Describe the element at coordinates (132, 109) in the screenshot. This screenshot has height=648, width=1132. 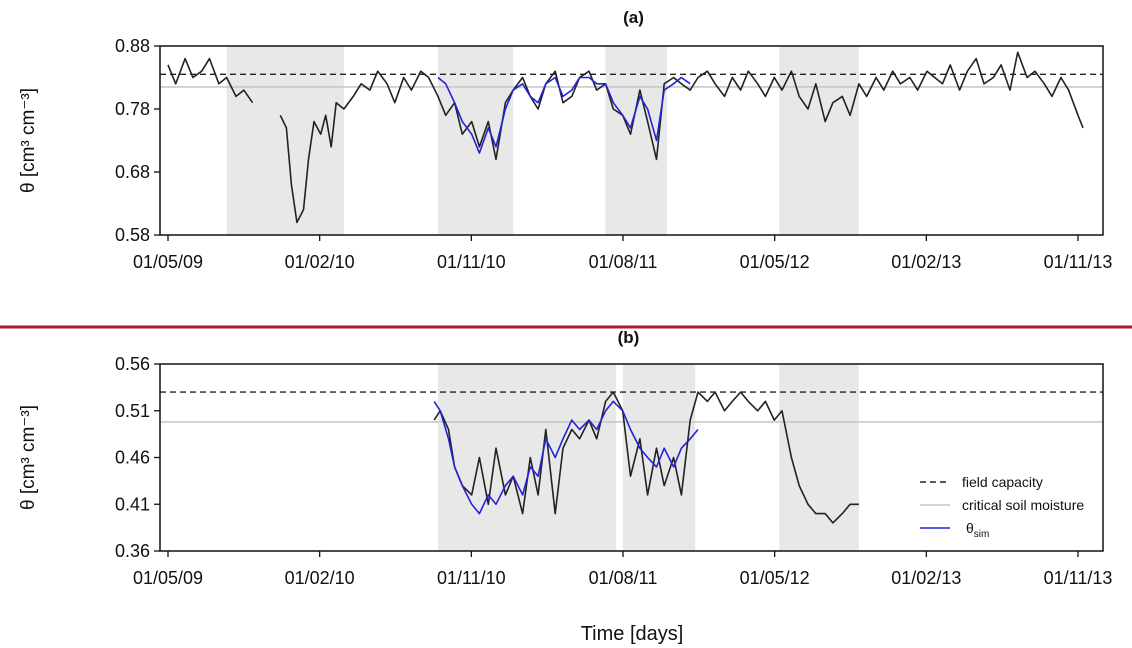
I see `y-tick-label: 0.78` at that location.